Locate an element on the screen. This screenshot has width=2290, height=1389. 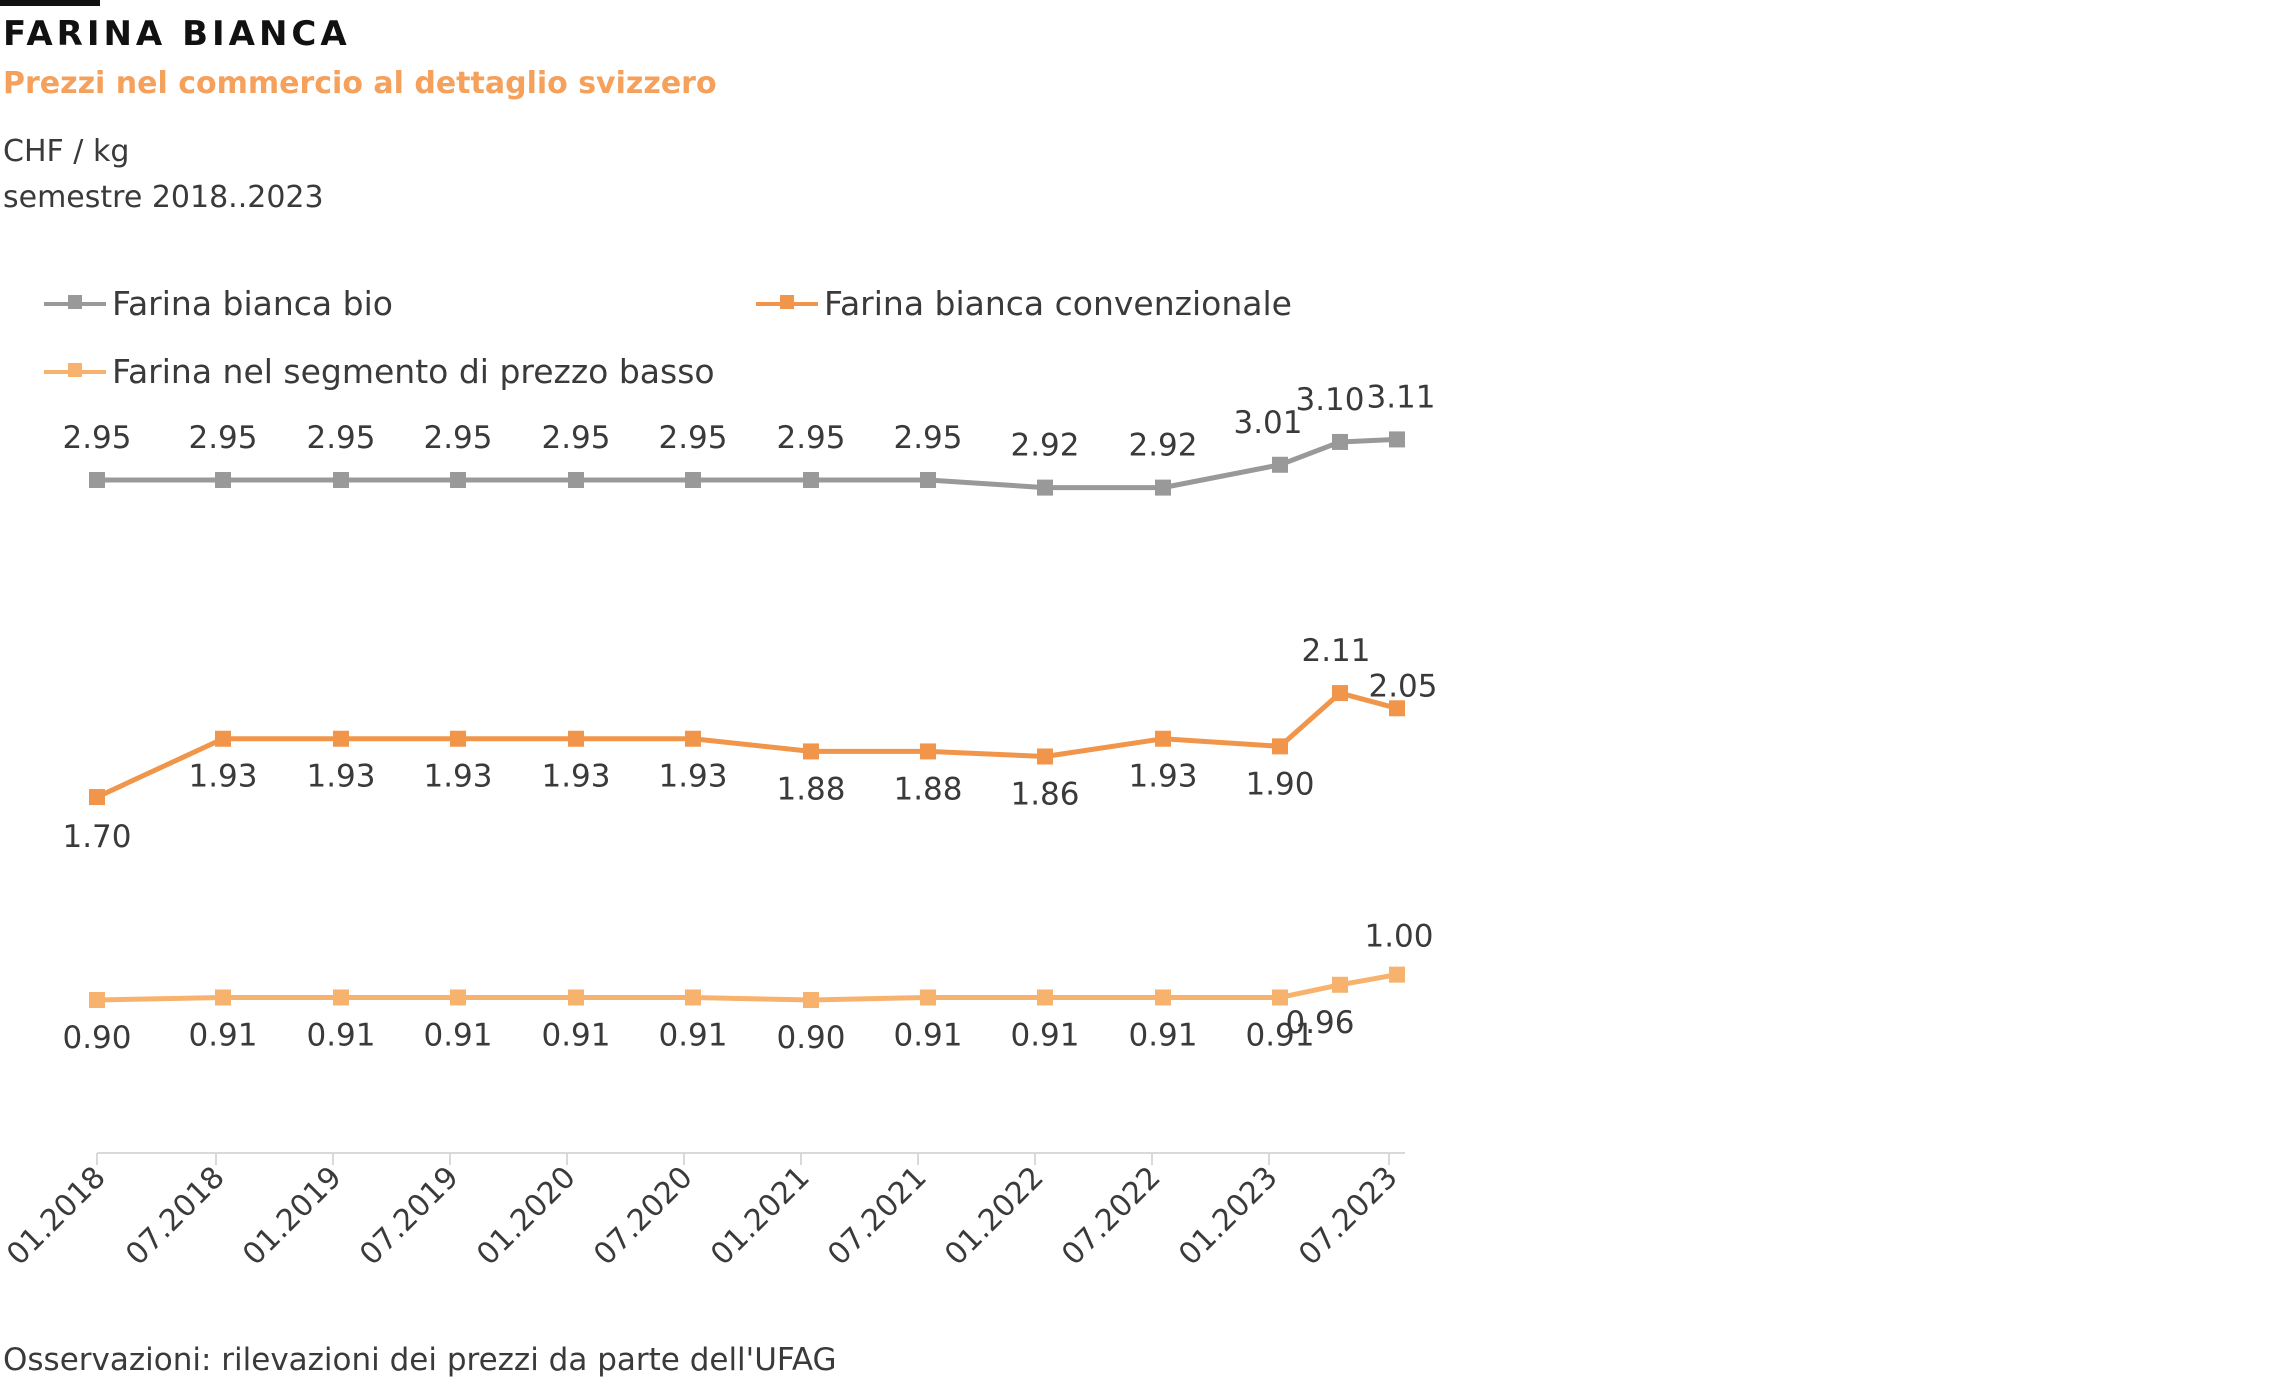
data-label: 0.96 is located at coordinates (1319, 1023).